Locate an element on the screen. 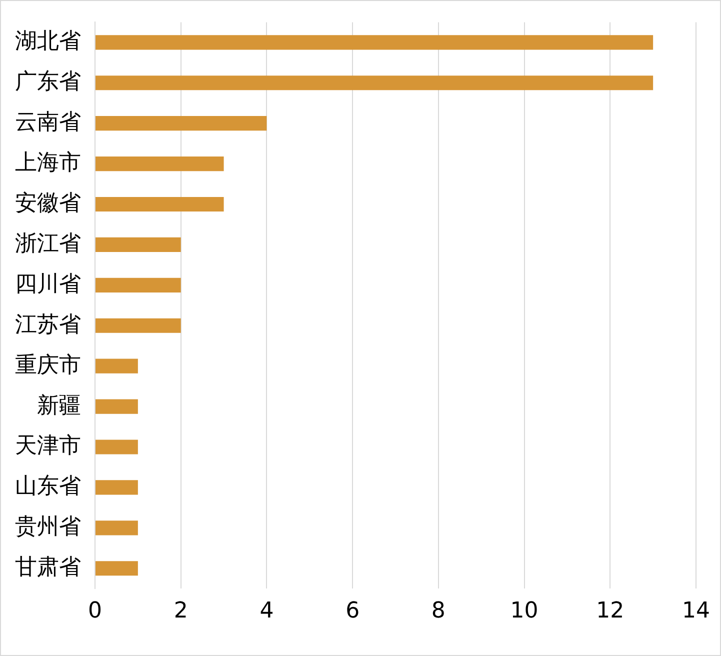 This screenshot has height=656, width=721. y-tick-label: 江苏省 is located at coordinates (48, 325).